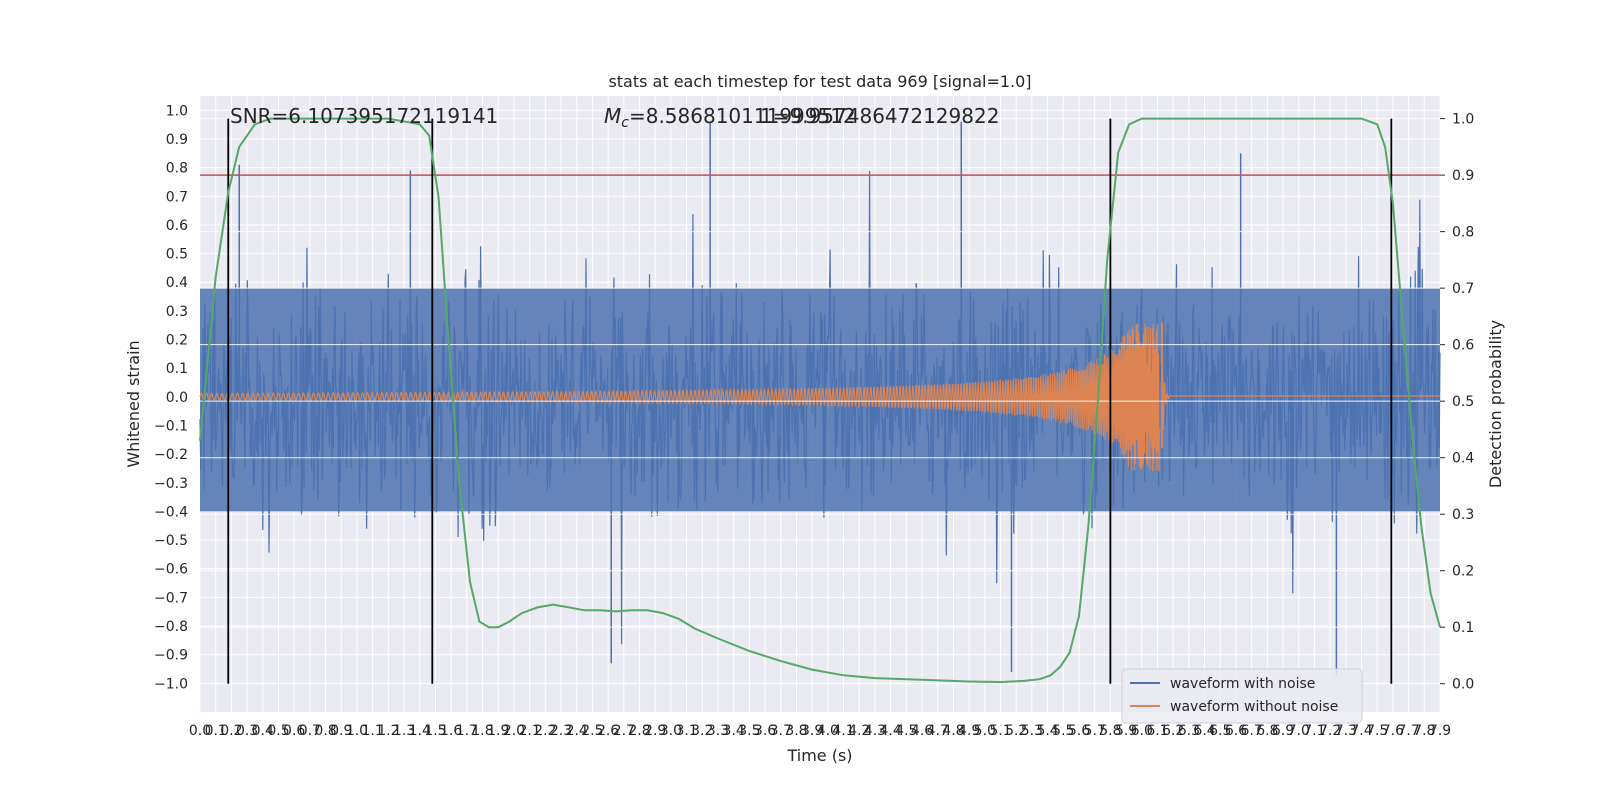  What do you see at coordinates (420, 731) in the screenshot?
I see `x-tick-label: 1.4` at bounding box center [420, 731].